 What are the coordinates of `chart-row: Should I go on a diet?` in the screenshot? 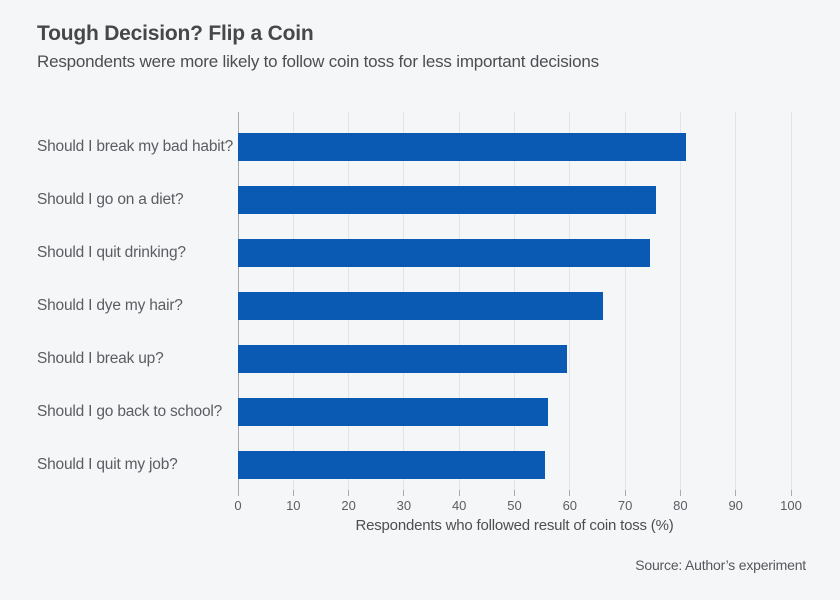 It's located at (420, 199).